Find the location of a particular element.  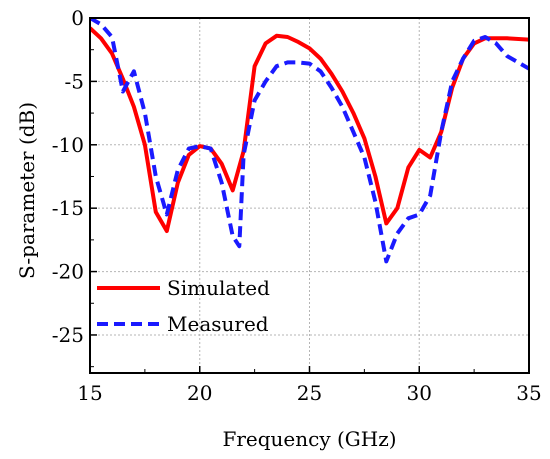

y-tick-label: -15 is located at coordinates (68, 208).